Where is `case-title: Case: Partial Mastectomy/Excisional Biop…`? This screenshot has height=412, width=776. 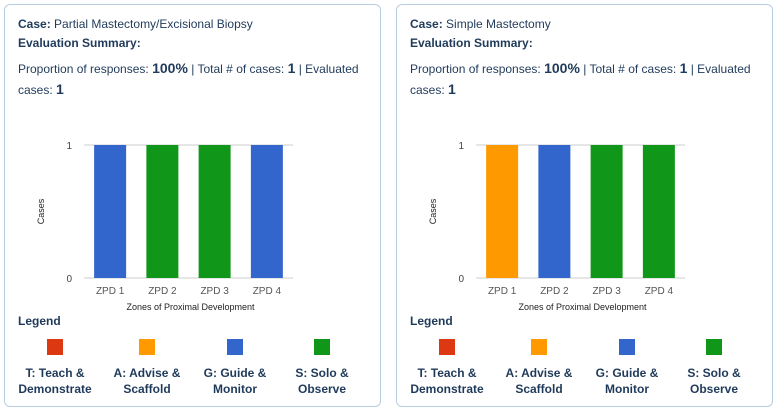 case-title: Case: Partial Mastectomy/Excisional Biop… is located at coordinates (135, 24).